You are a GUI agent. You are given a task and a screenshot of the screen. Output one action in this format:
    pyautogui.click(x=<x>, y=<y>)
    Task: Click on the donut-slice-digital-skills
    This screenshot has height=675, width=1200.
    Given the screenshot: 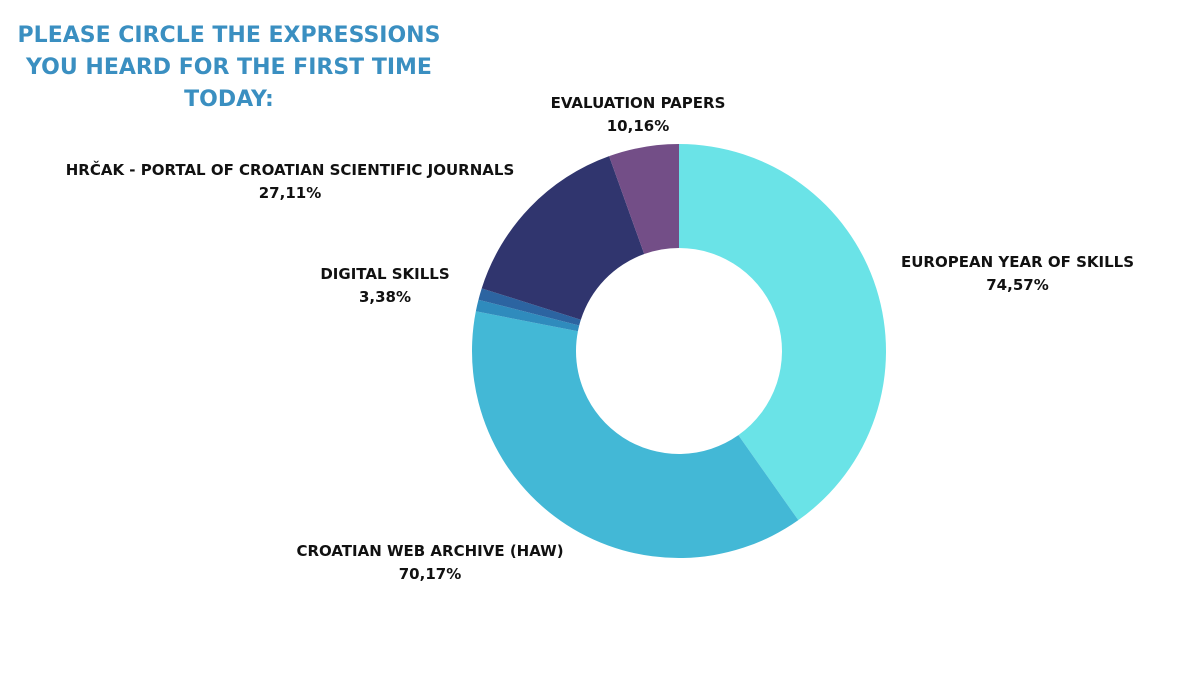 What is the action you would take?
    pyautogui.click(x=527, y=315)
    